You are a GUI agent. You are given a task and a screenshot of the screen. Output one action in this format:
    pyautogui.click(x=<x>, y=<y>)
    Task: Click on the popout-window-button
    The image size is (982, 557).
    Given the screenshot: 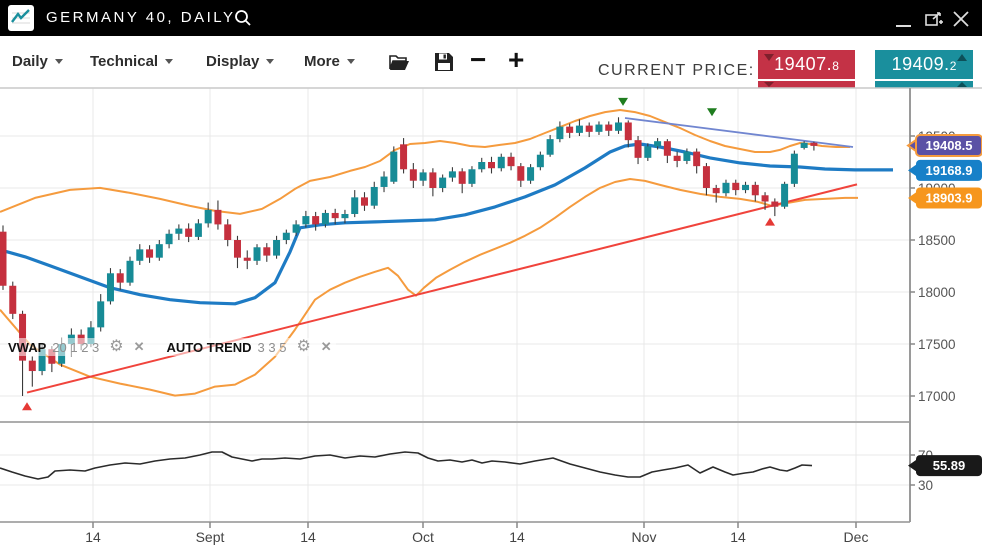 What is the action you would take?
    pyautogui.click(x=935, y=19)
    